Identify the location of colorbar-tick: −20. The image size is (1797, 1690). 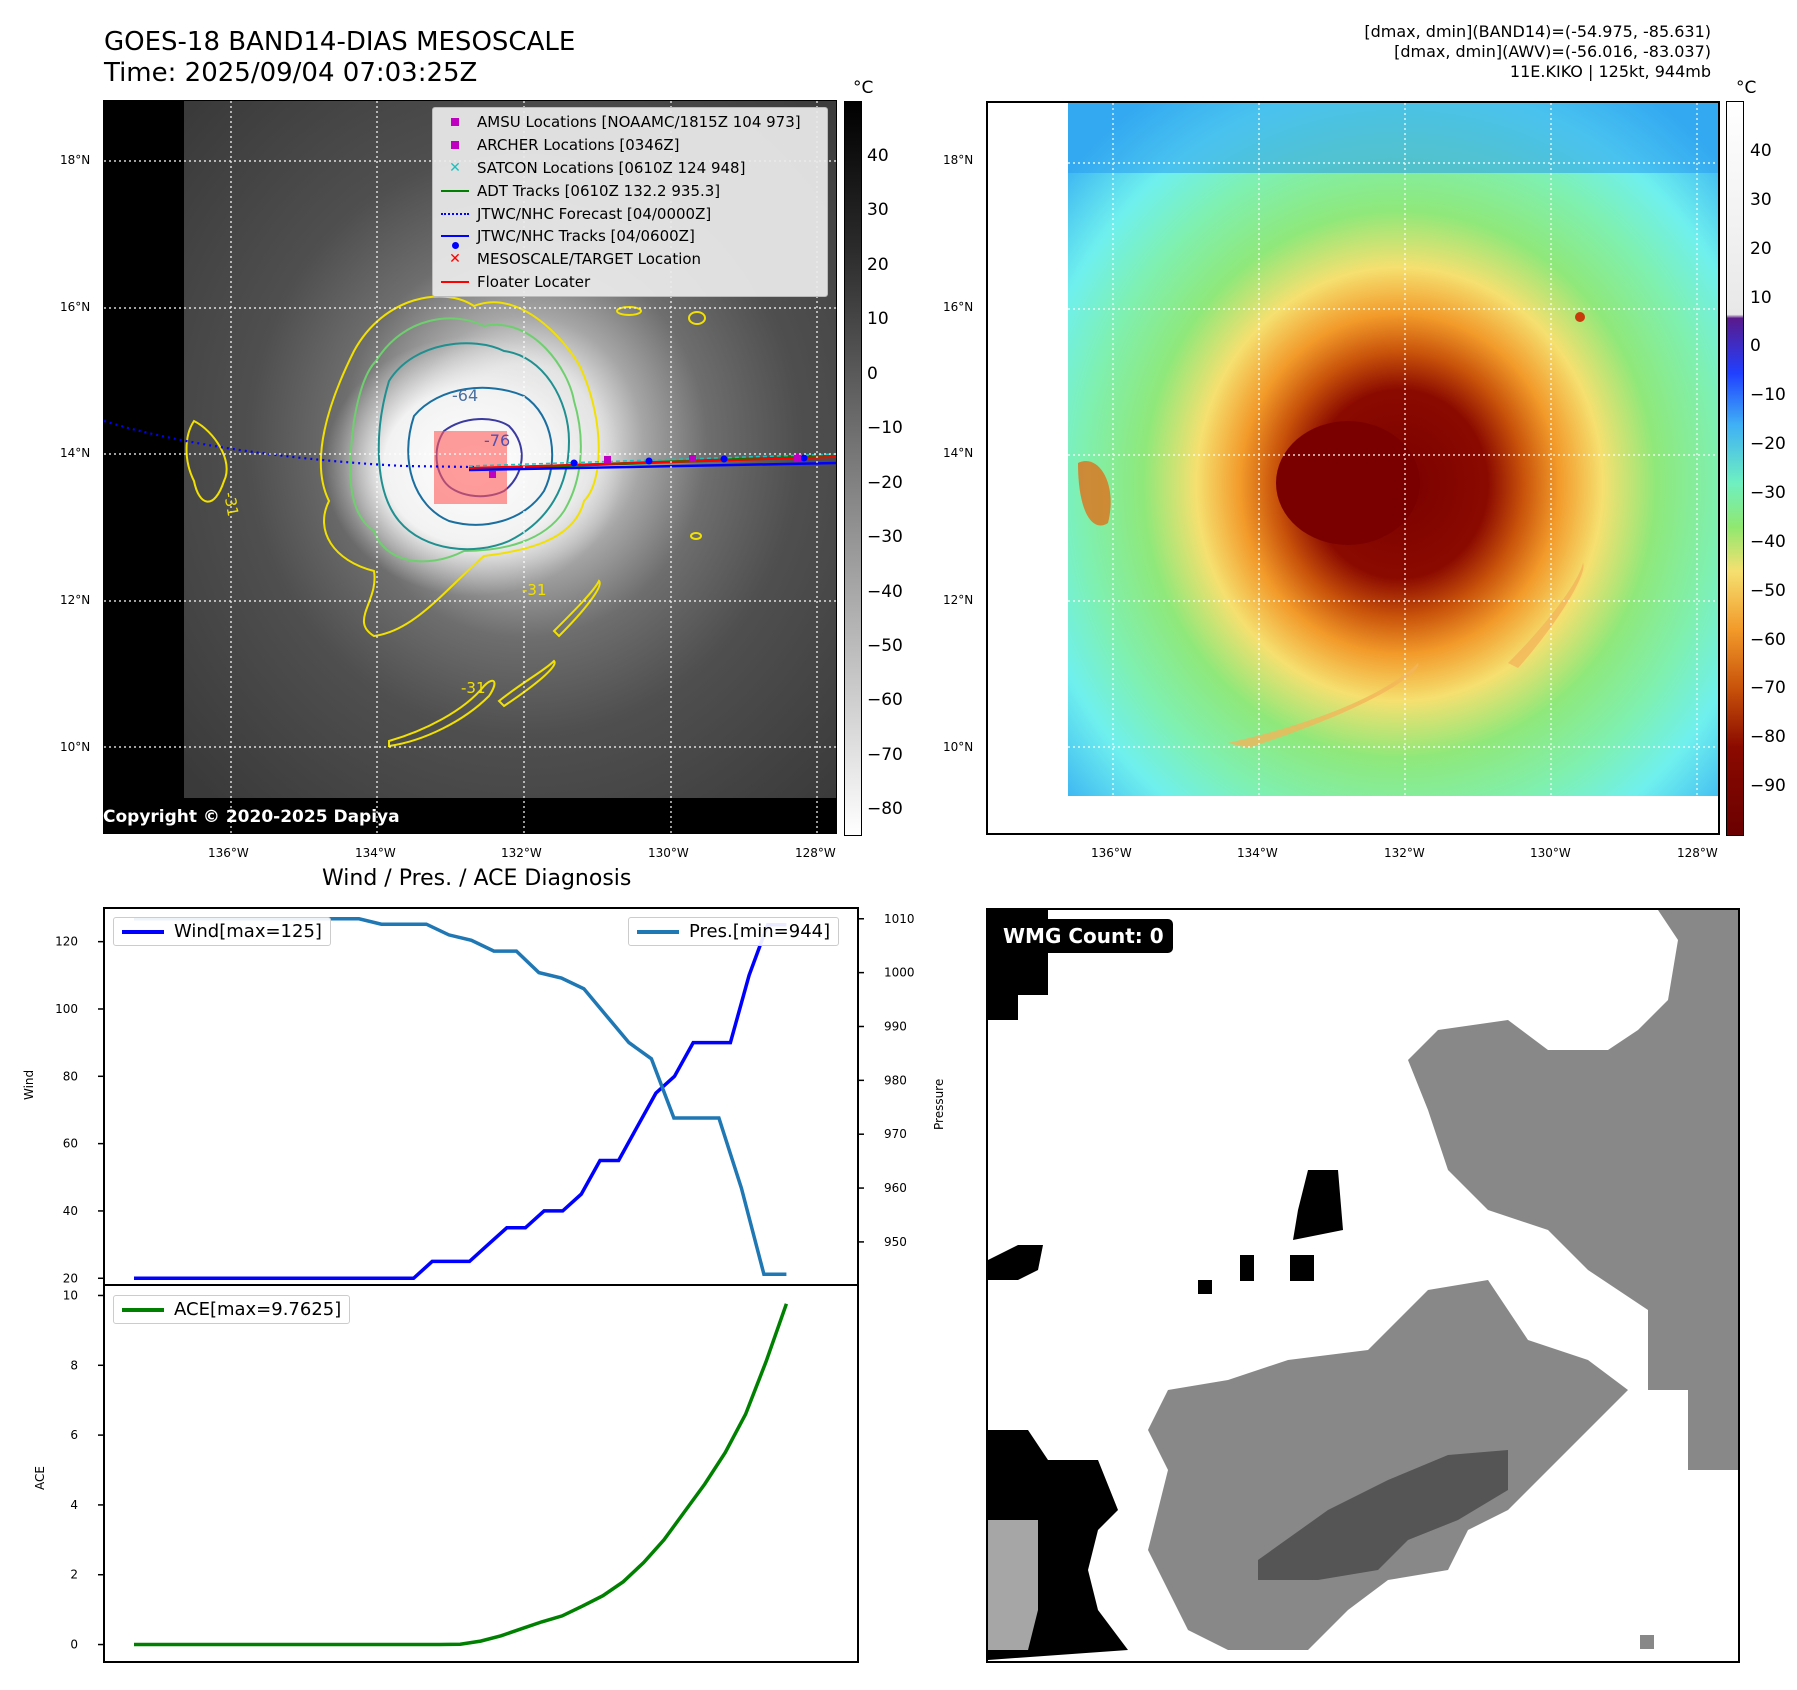
(885, 483).